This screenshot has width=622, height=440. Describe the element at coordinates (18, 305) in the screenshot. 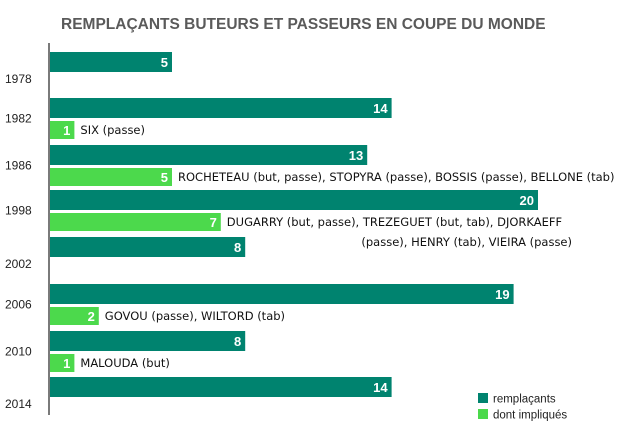

I see `year-label: 2006` at that location.